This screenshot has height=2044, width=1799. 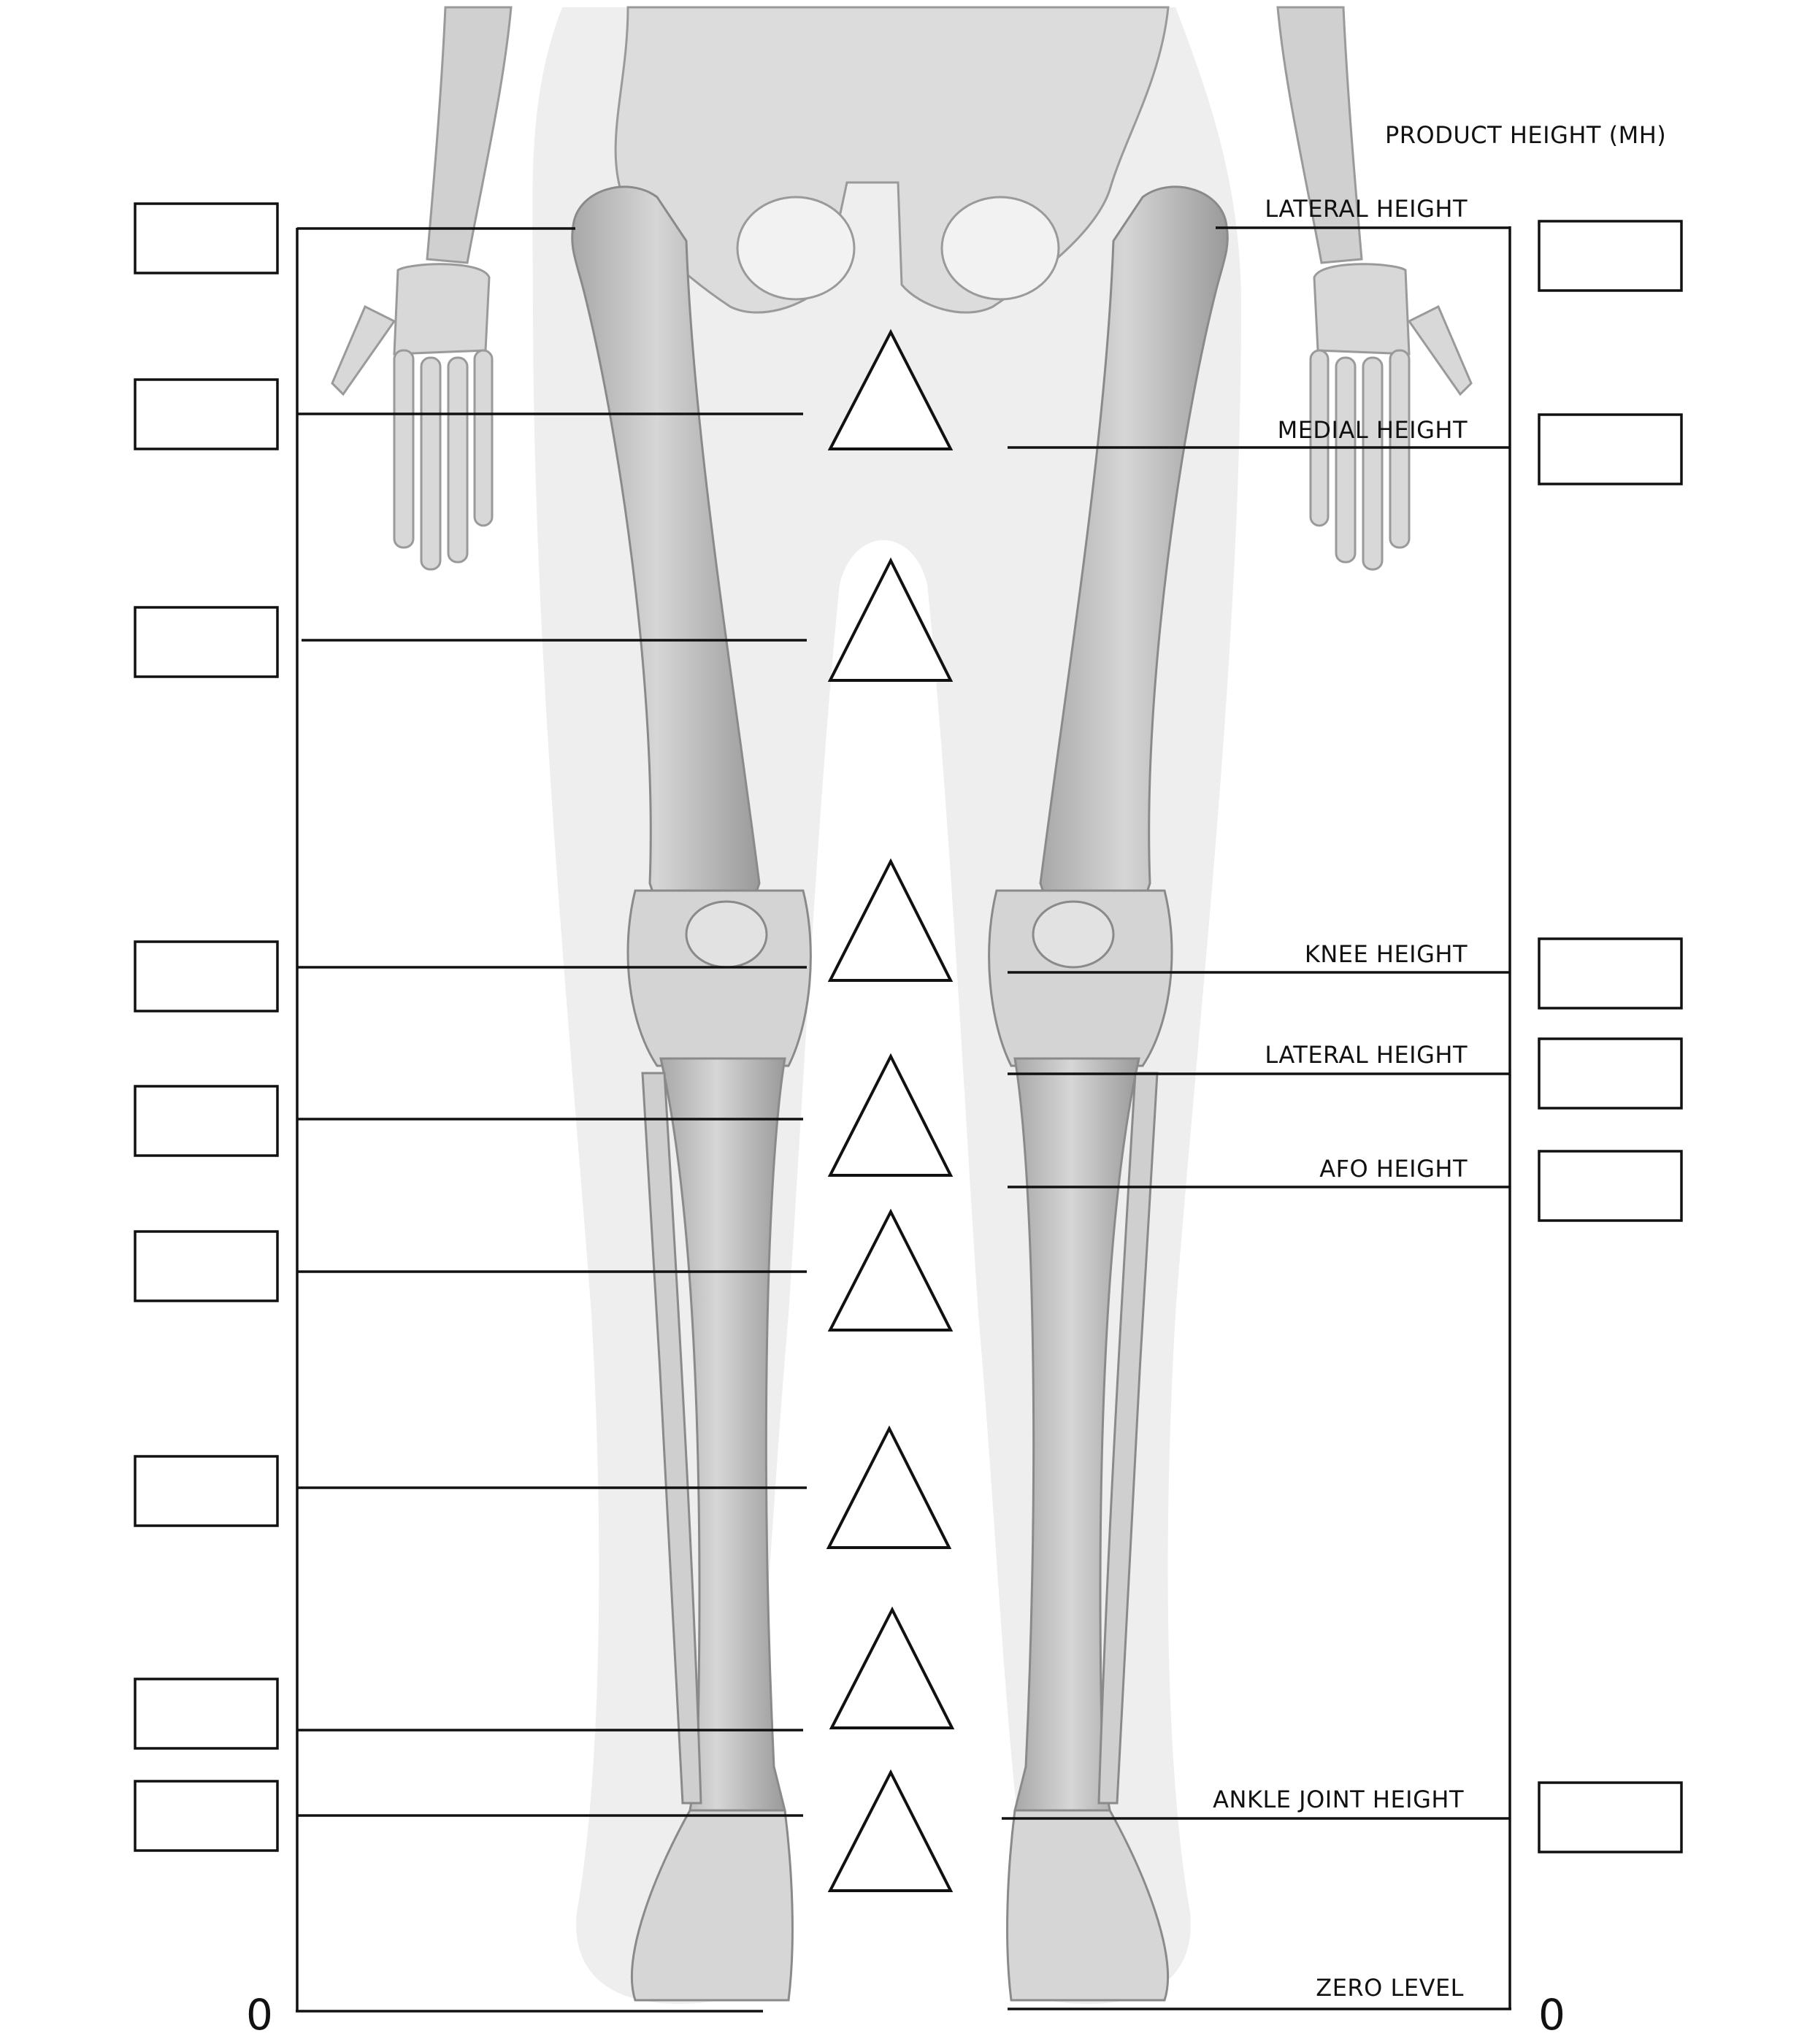 I want to click on knee-height-label: KNEE HEIGHT, so click(x=1386, y=954).